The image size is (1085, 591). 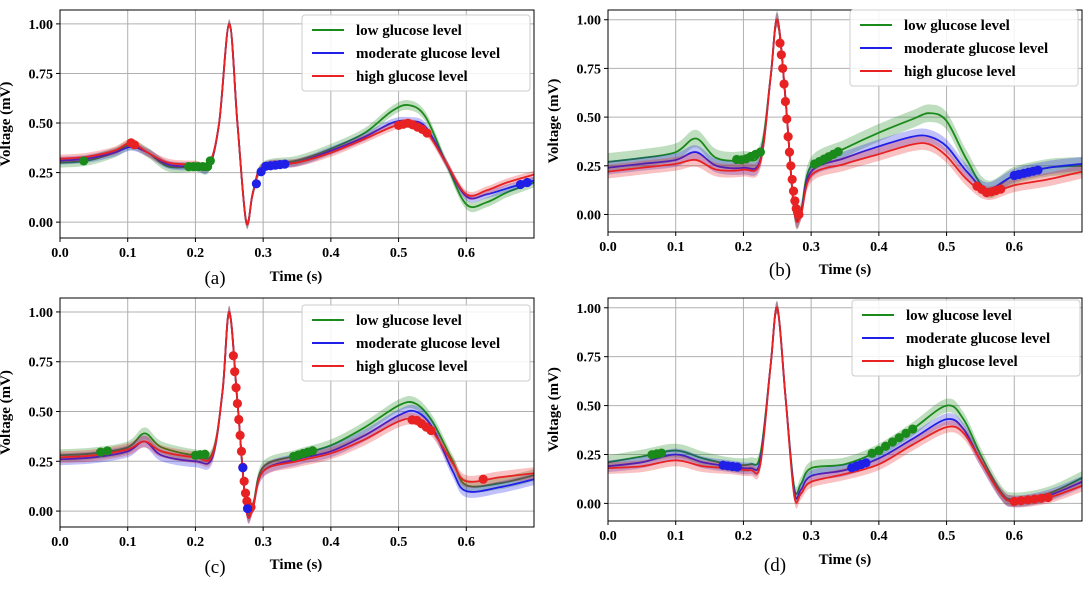 I want to click on panel-label: (b), so click(x=780, y=270).